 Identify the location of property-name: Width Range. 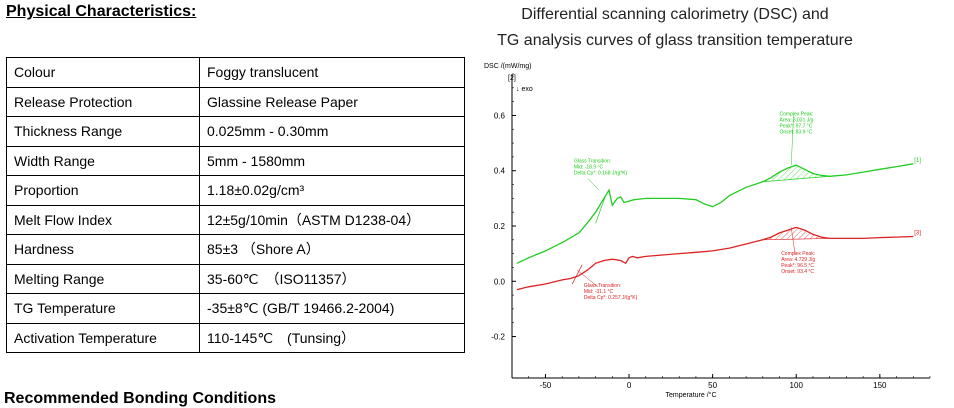
(103, 160).